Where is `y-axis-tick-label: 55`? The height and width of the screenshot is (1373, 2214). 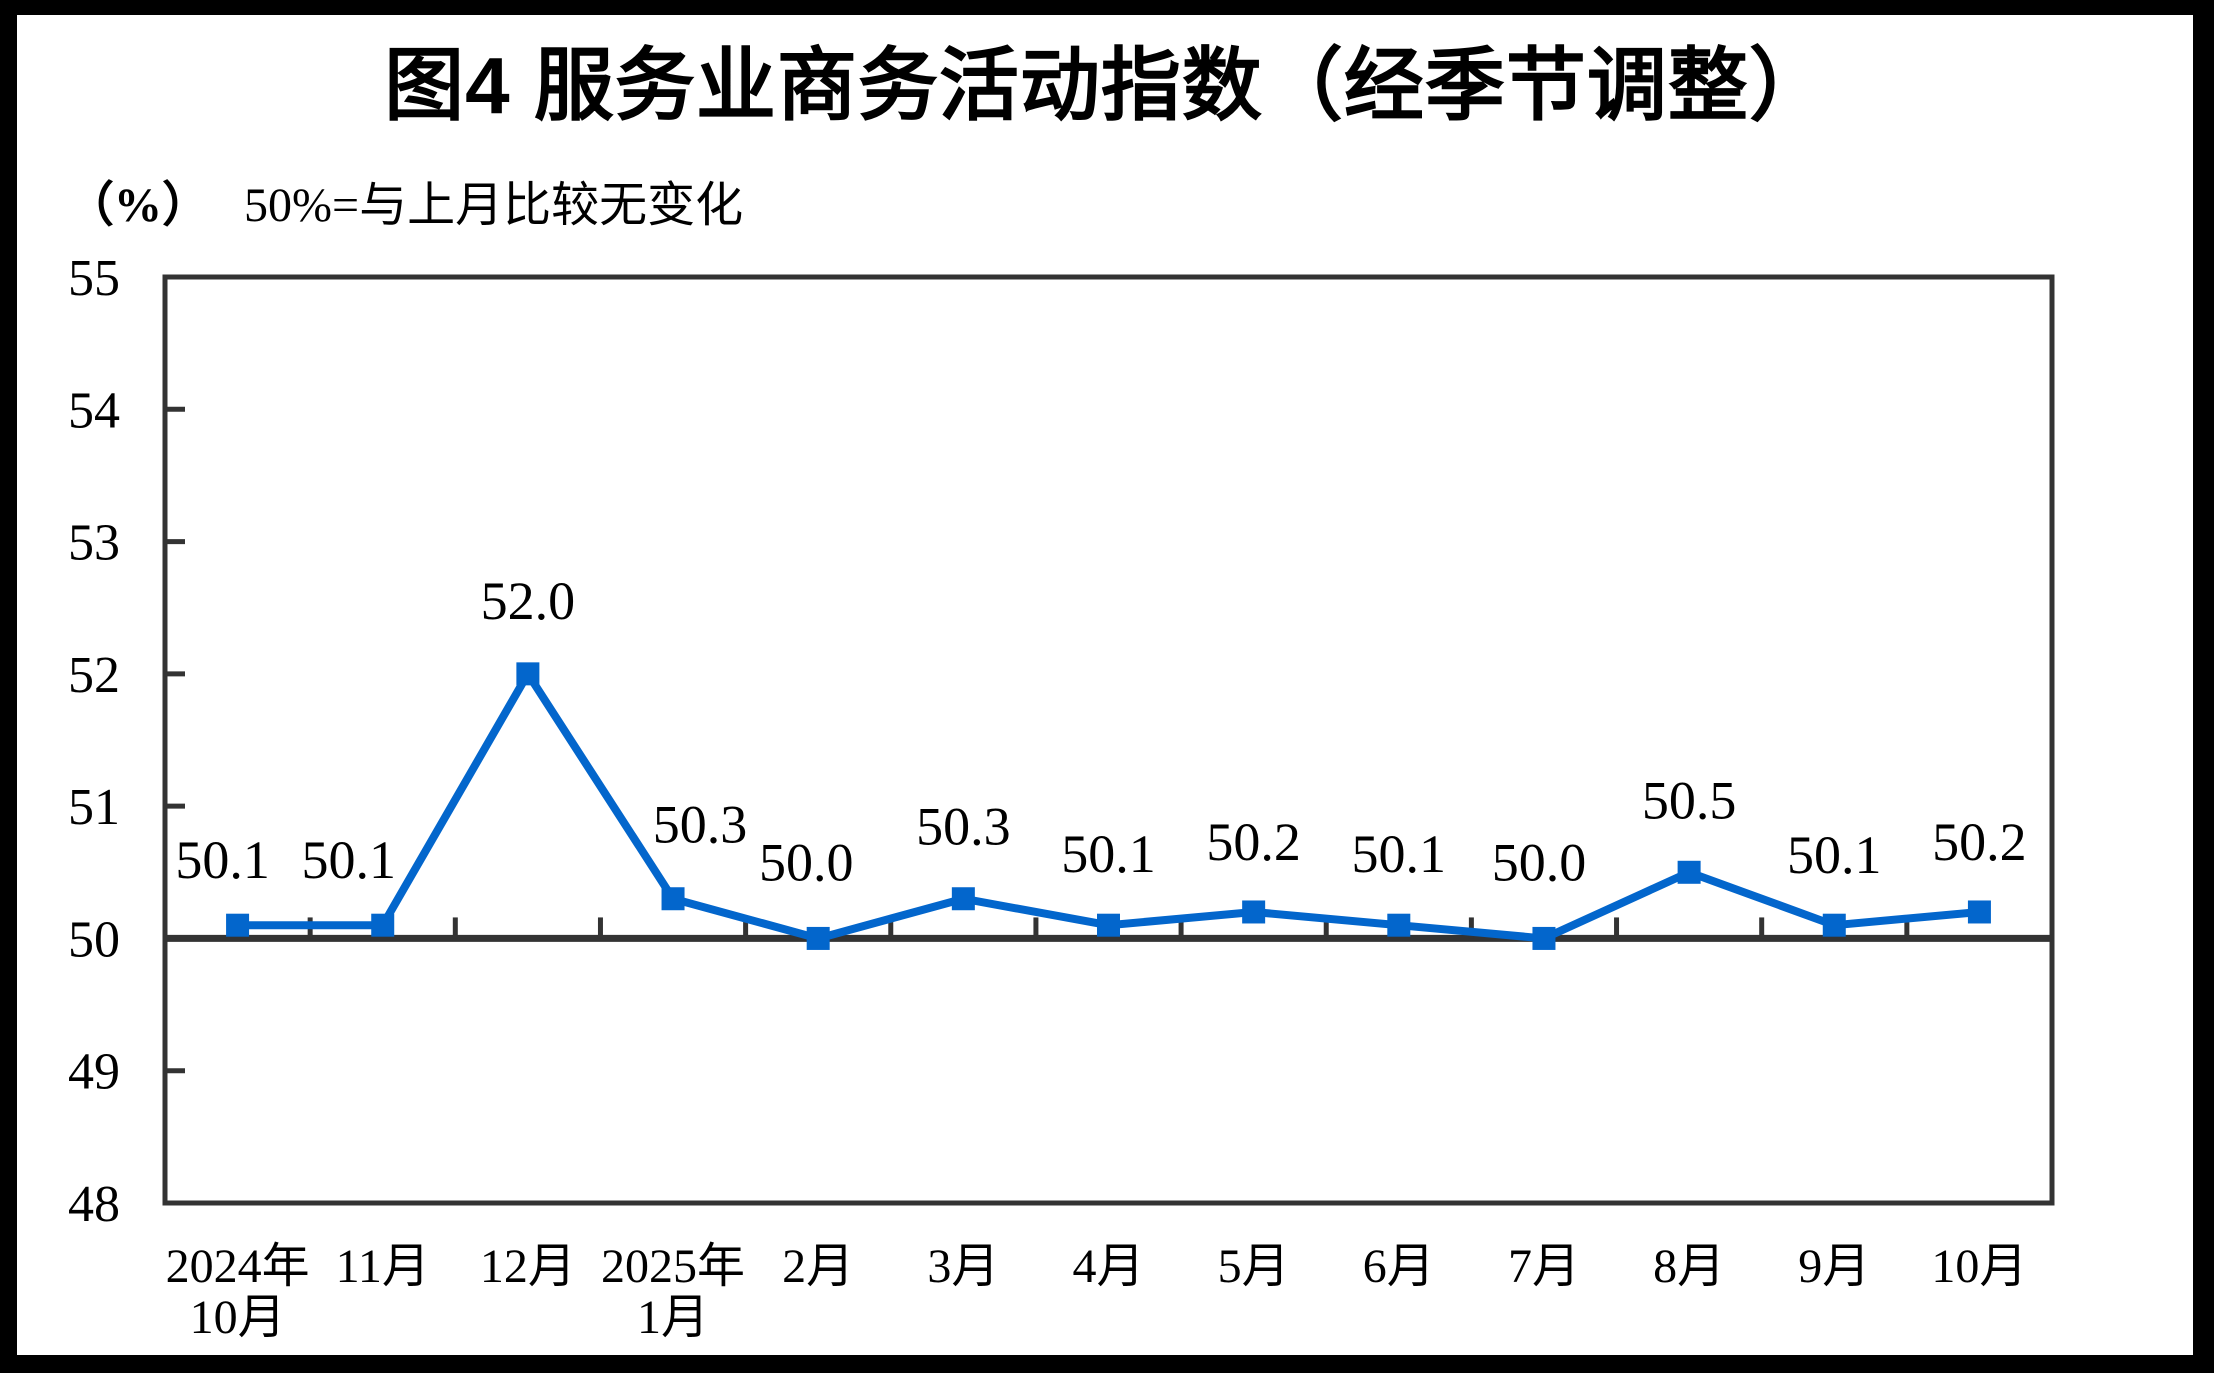 y-axis-tick-label: 55 is located at coordinates (94, 278).